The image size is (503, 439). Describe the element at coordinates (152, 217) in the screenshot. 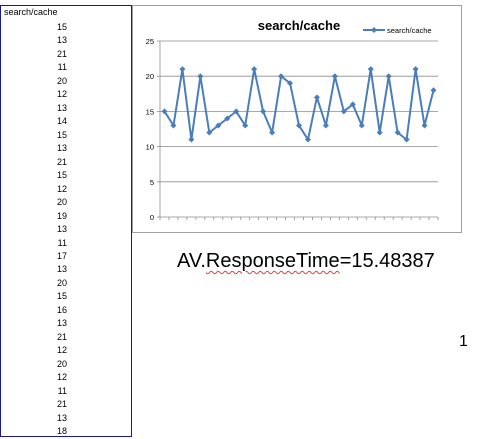

I see `y-tick-label: 0` at that location.